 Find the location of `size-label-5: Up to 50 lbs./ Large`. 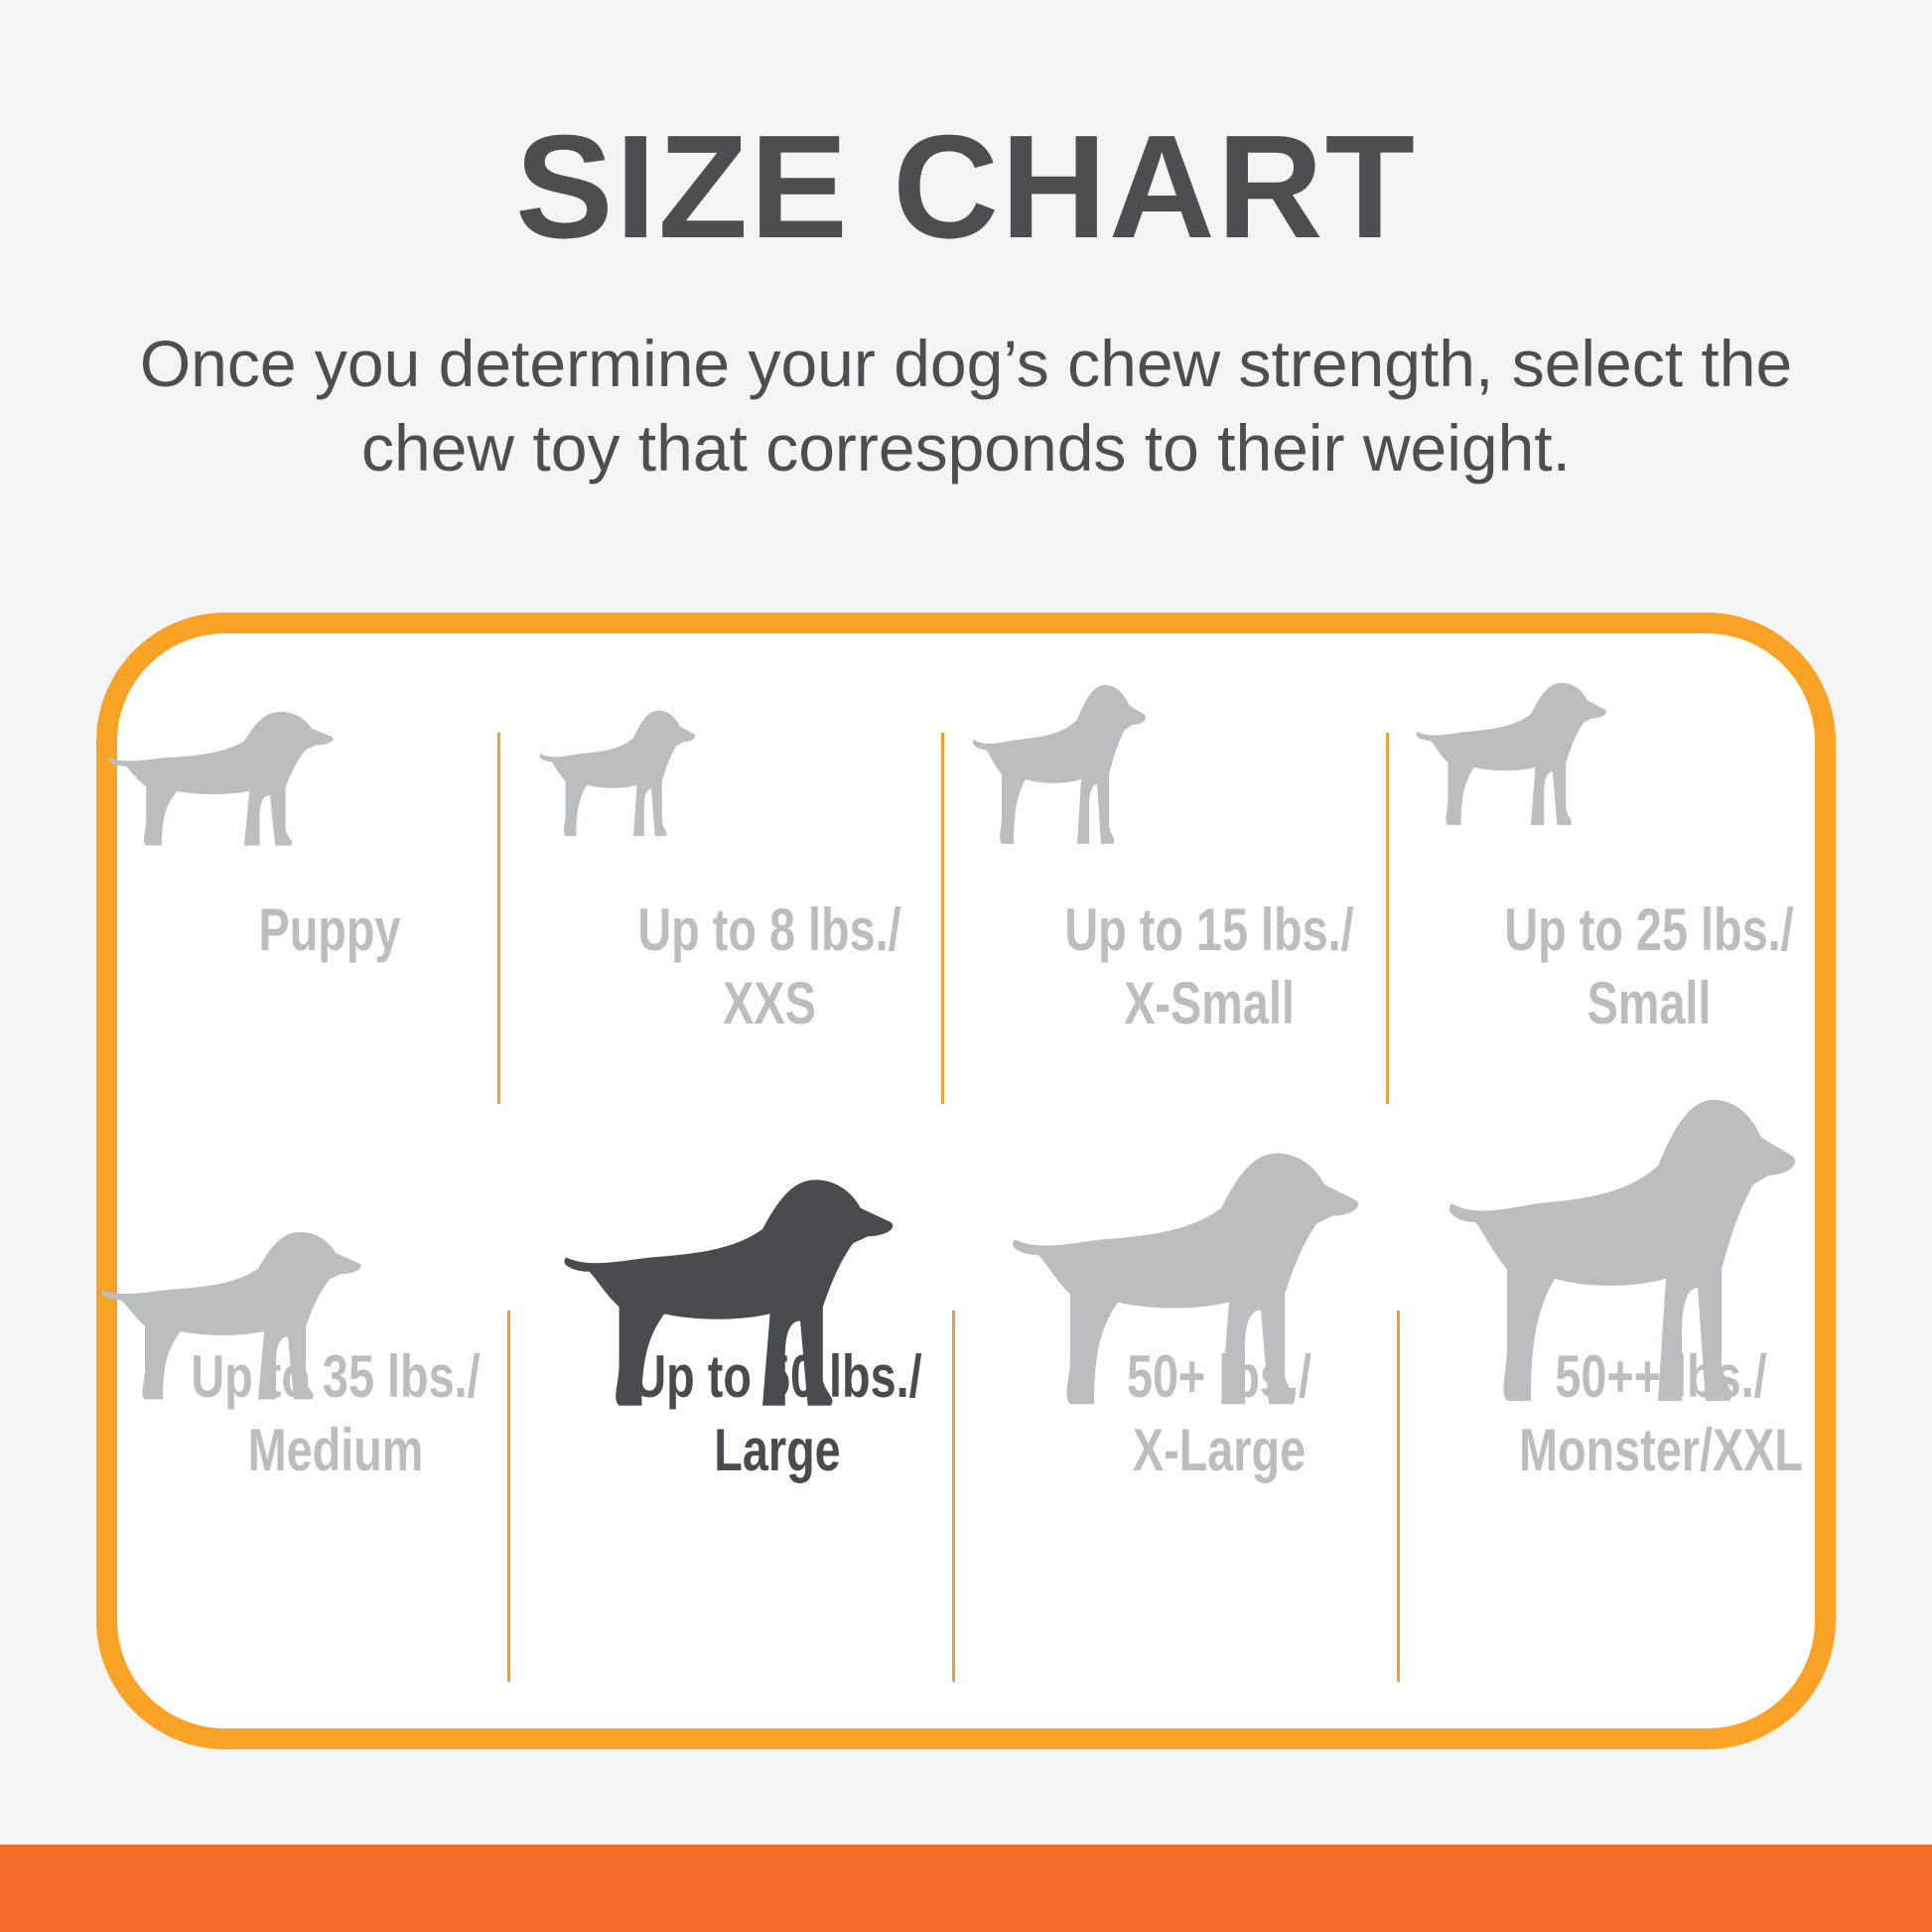

size-label-5: Up to 50 lbs./ Large is located at coordinates (777, 1414).